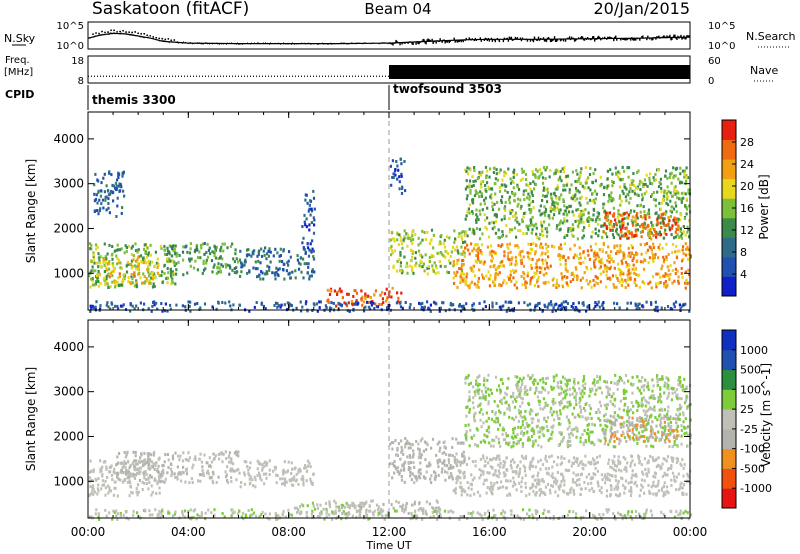 The height and width of the screenshot is (554, 800). Describe the element at coordinates (711, 81) in the screenshot. I see `freq-right-tick-bottom: 0` at that location.